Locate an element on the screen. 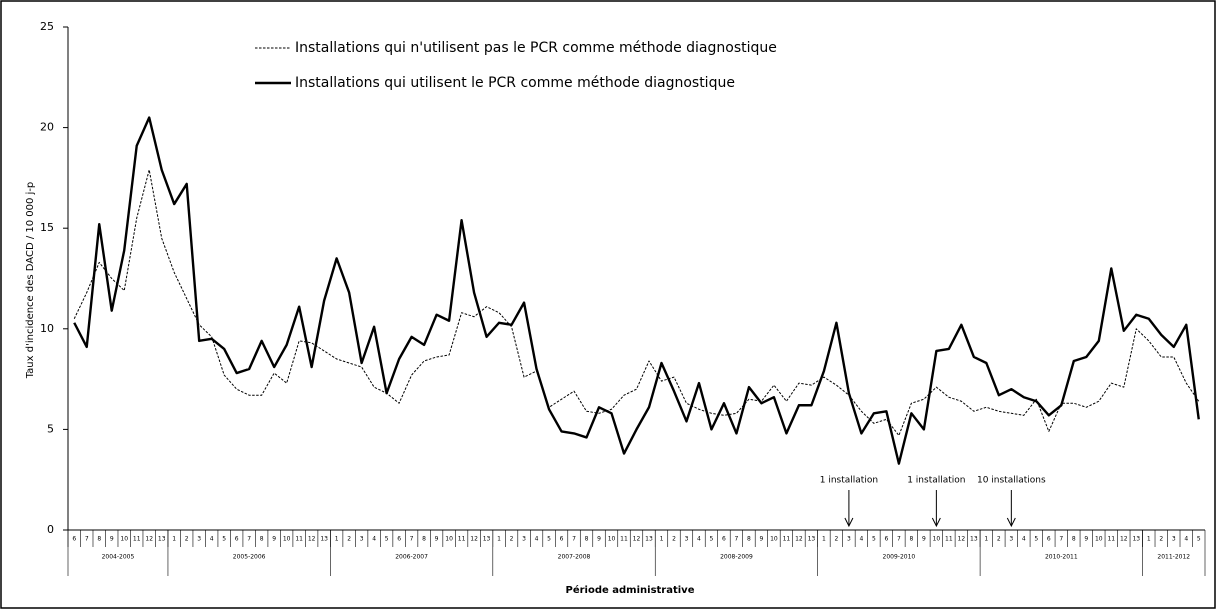 Image resolution: width=1217 pixels, height=610 pixels. group-label: 2007-2008 is located at coordinates (574, 557).